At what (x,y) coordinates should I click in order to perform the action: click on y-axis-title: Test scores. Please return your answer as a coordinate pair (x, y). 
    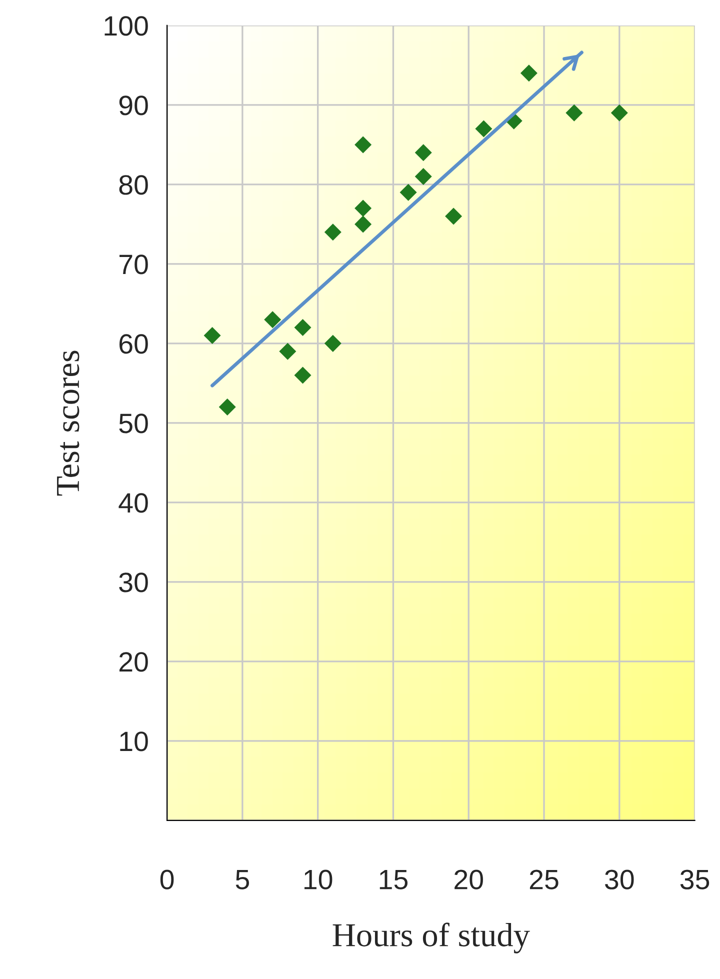
    Looking at the image, I should click on (68, 423).